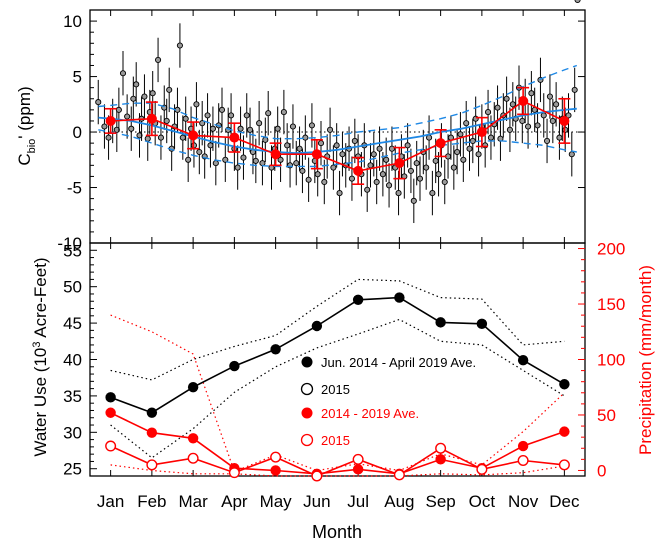 Image resolution: width=661 pixels, height=544 pixels. Describe the element at coordinates (316, 501) in the screenshot. I see `xtick-label: Jun` at that location.